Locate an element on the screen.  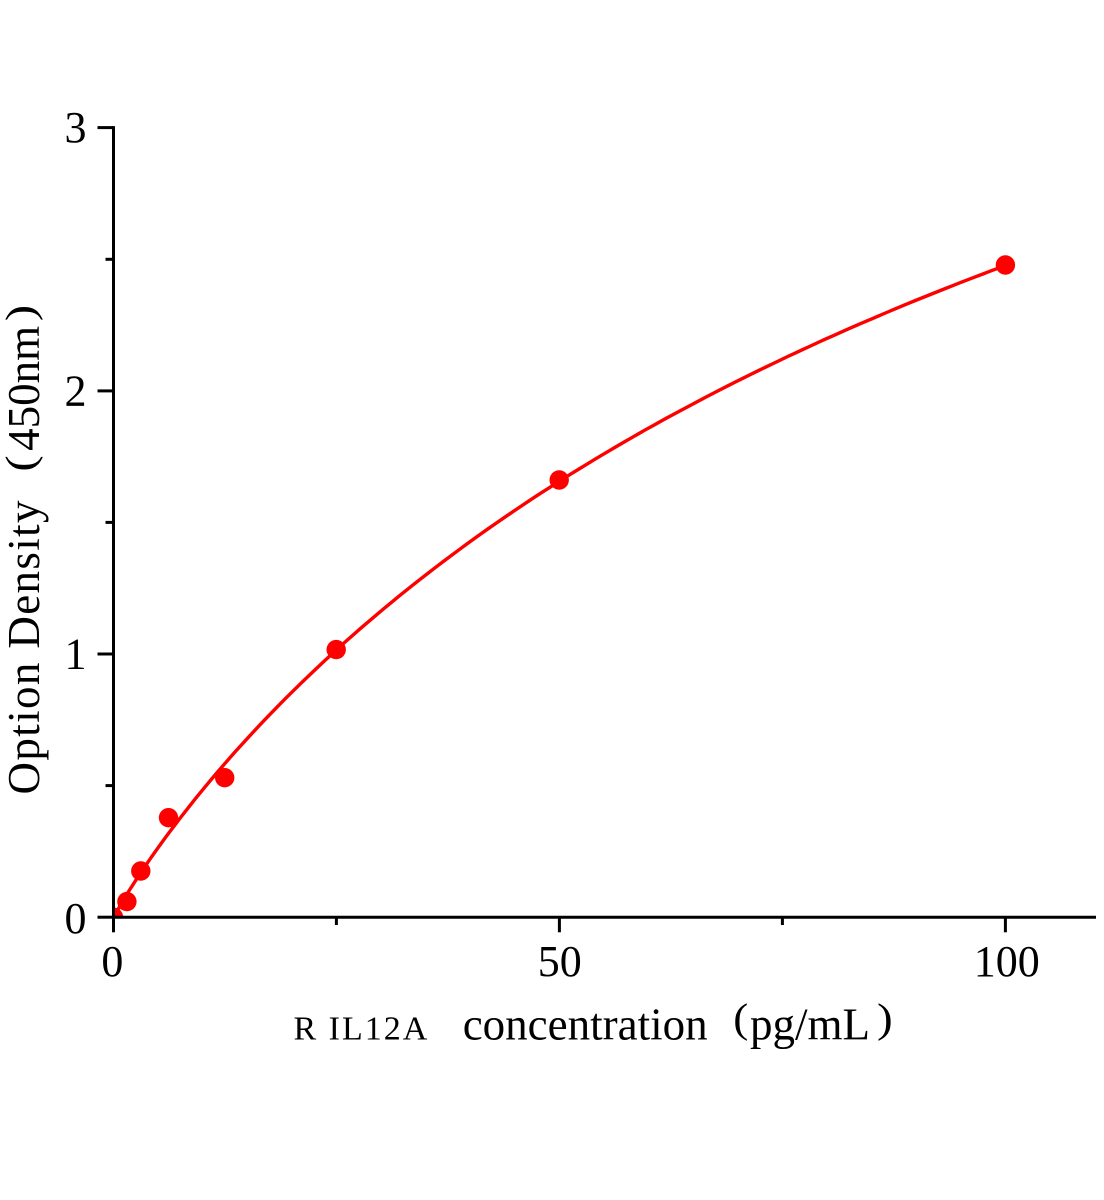
svg-text: 3 is located at coordinates (76, 127).